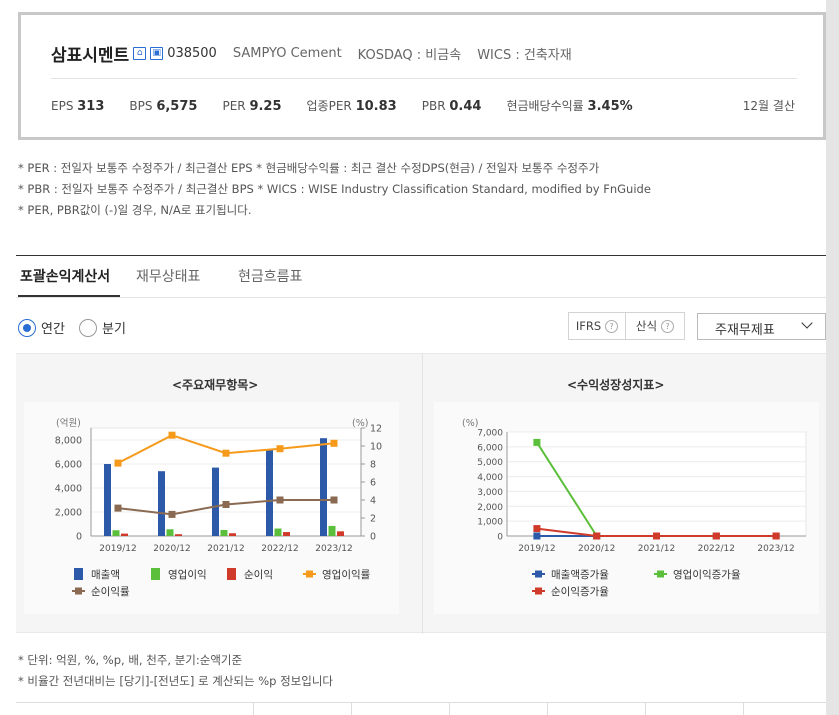  I want to click on y-tick-label: 5,000, so click(490, 463).